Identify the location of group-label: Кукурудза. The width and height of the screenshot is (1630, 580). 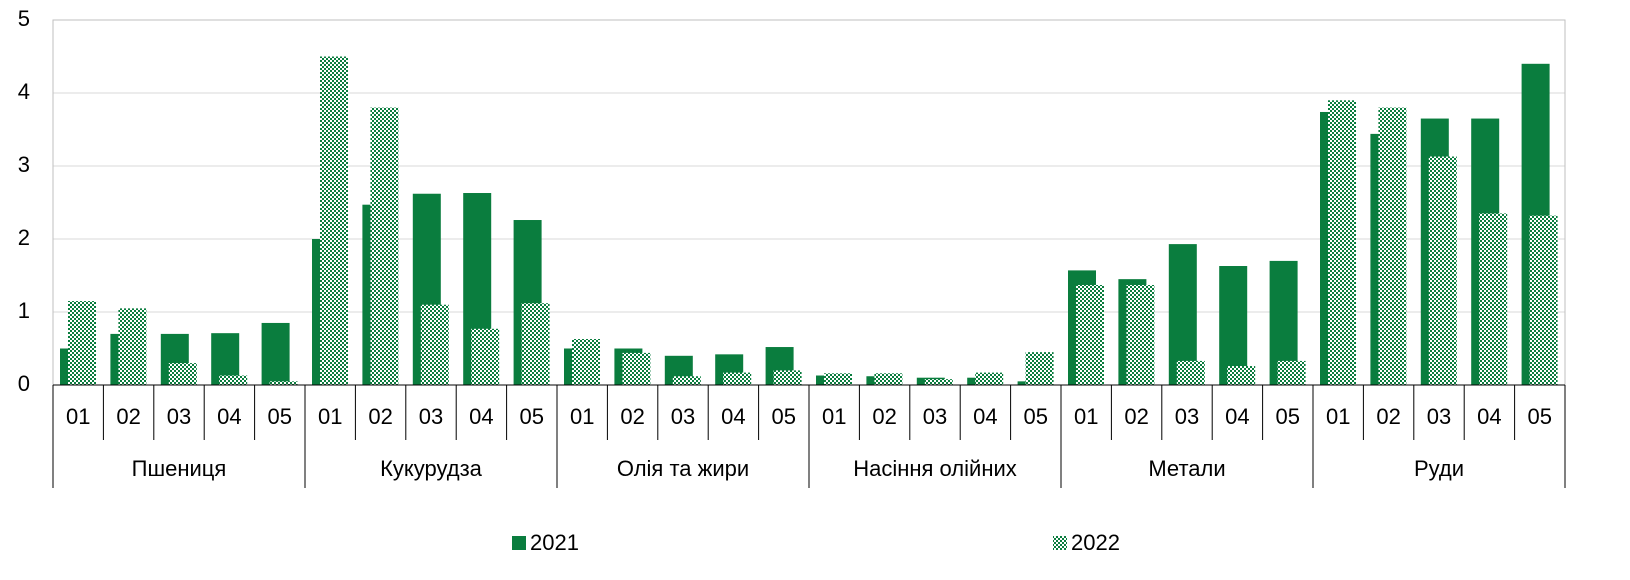
(431, 468).